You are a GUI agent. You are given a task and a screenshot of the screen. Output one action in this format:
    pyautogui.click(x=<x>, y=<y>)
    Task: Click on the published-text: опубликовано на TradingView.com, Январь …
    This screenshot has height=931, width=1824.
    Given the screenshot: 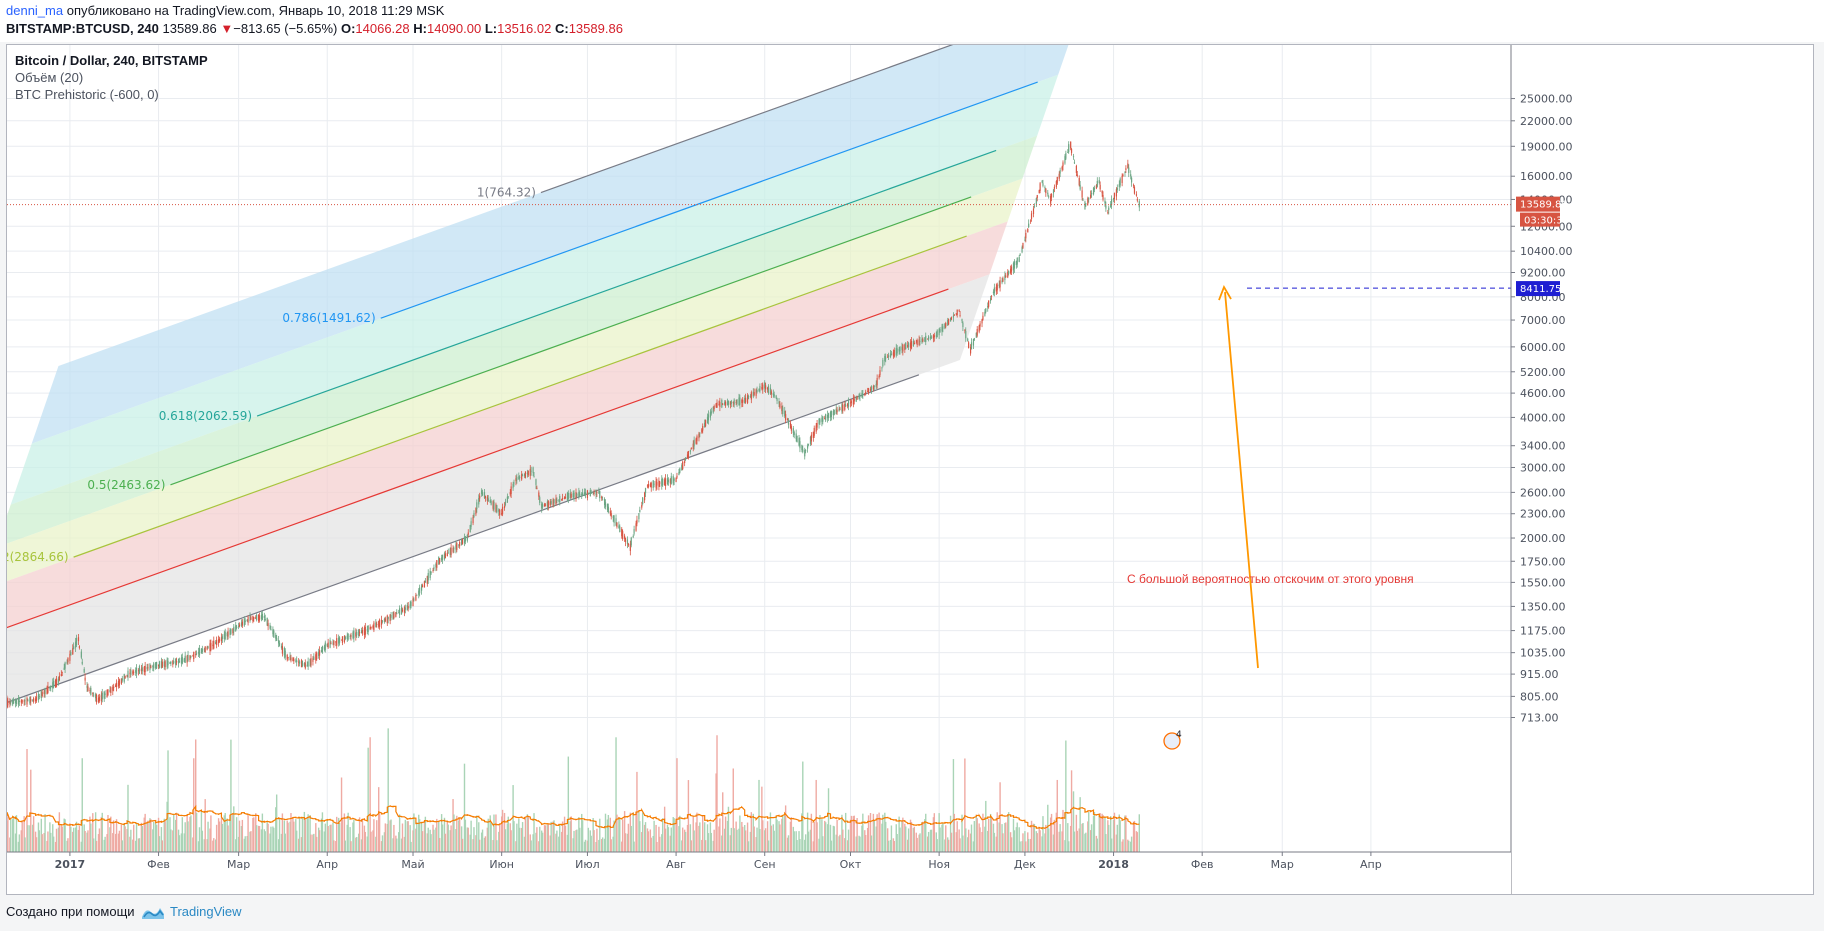 What is the action you would take?
    pyautogui.click(x=254, y=10)
    